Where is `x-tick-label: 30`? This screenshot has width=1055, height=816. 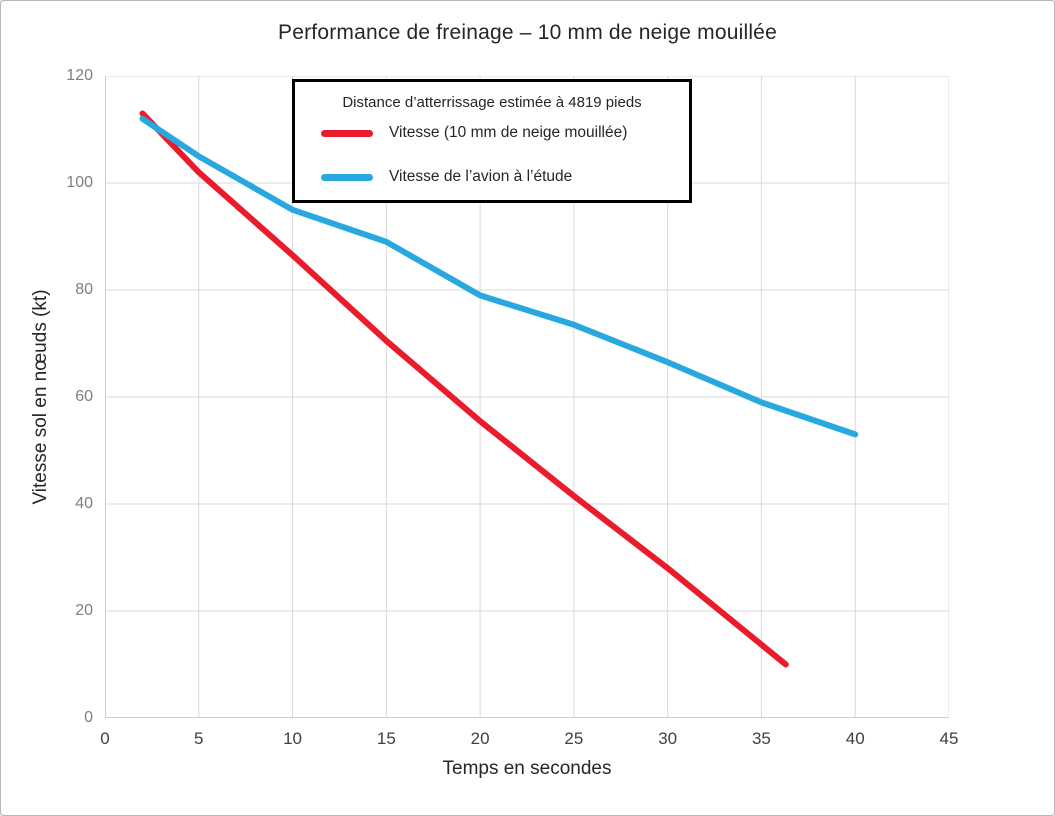
x-tick-label: 30 is located at coordinates (668, 738).